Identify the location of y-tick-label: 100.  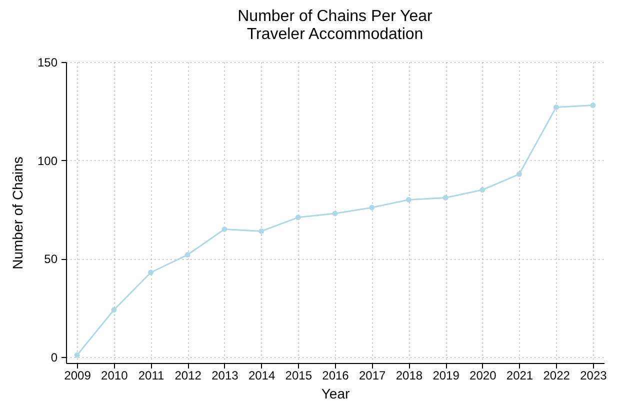
(47, 161).